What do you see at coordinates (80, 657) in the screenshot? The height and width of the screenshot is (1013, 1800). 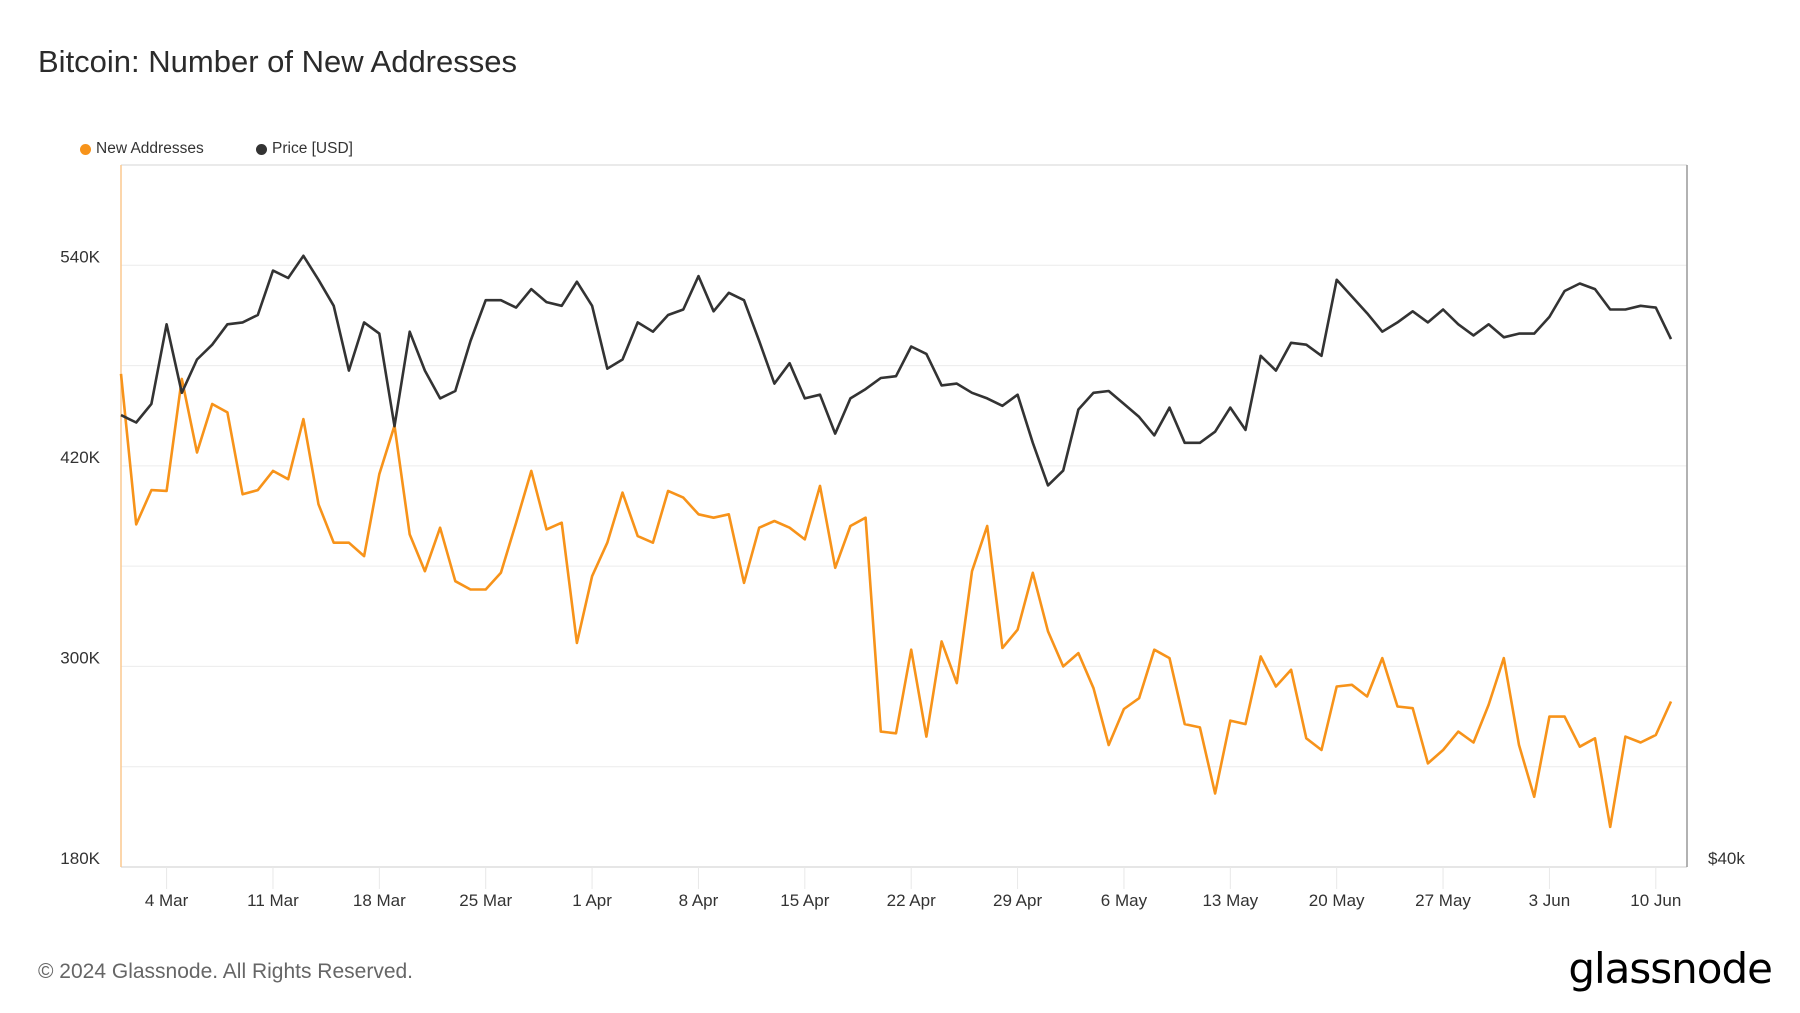 I see `y-tick-label: 300K` at bounding box center [80, 657].